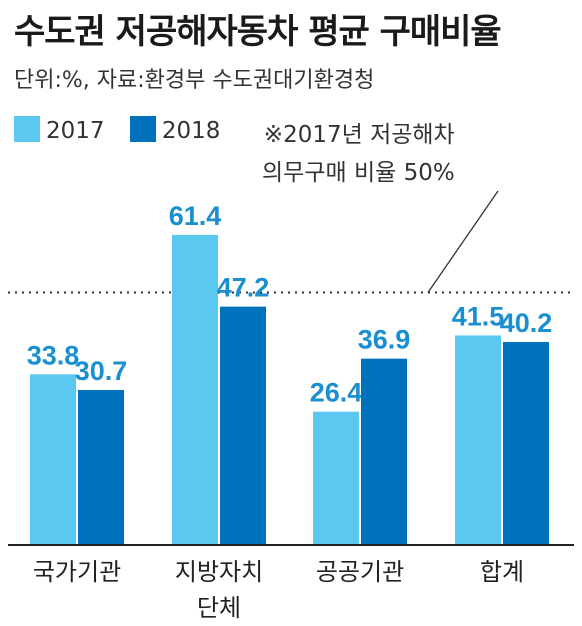  What do you see at coordinates (526, 323) in the screenshot?
I see `data-label-2018-3: 40.2` at bounding box center [526, 323].